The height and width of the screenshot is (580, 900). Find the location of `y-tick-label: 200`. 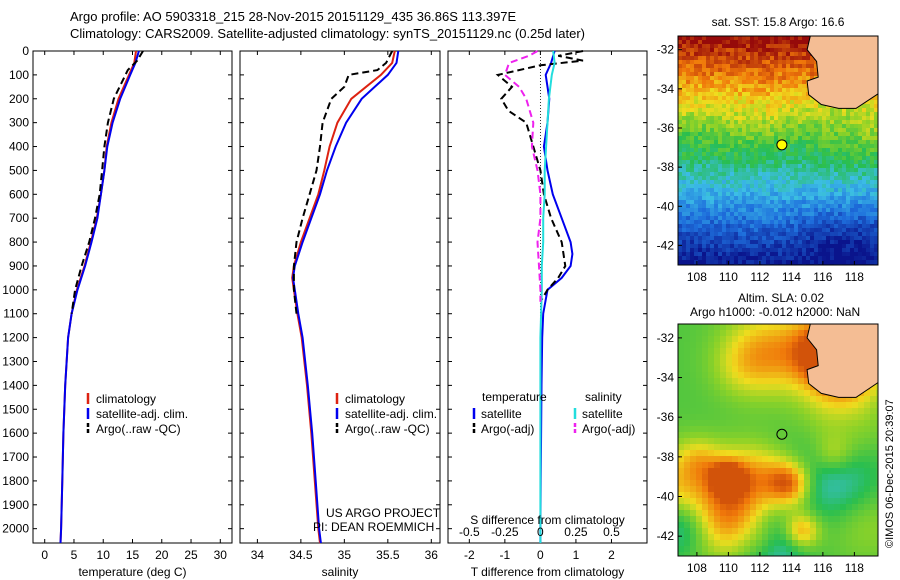

y-tick-label: 200 is located at coordinates (19, 99).